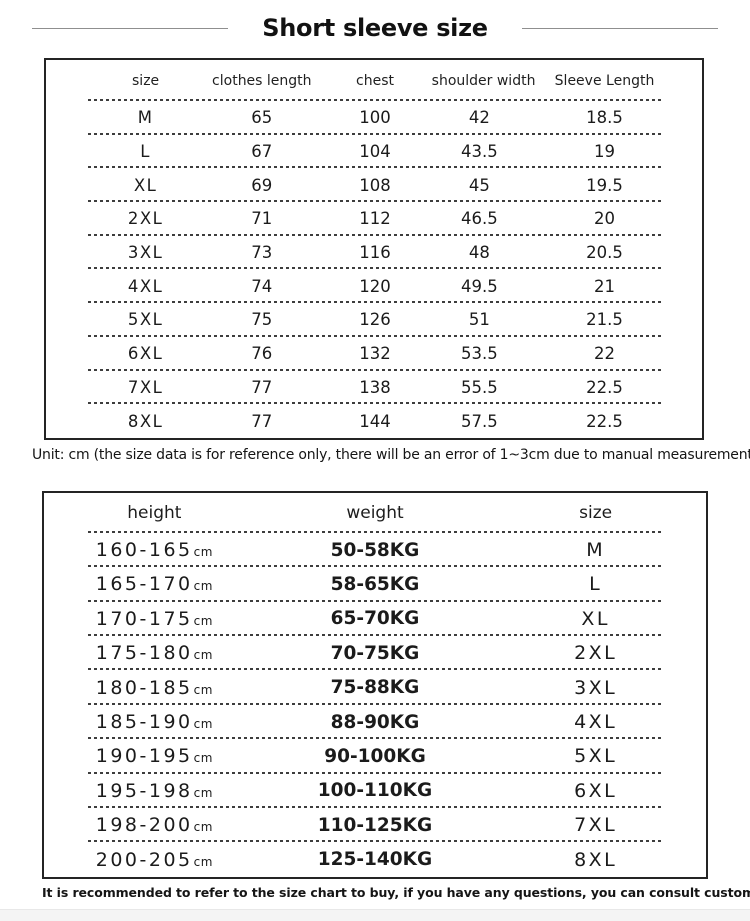 Image resolution: width=750 pixels, height=921 pixels. Describe the element at coordinates (604, 354) in the screenshot. I see `sleeve-length-cell: 22` at that location.